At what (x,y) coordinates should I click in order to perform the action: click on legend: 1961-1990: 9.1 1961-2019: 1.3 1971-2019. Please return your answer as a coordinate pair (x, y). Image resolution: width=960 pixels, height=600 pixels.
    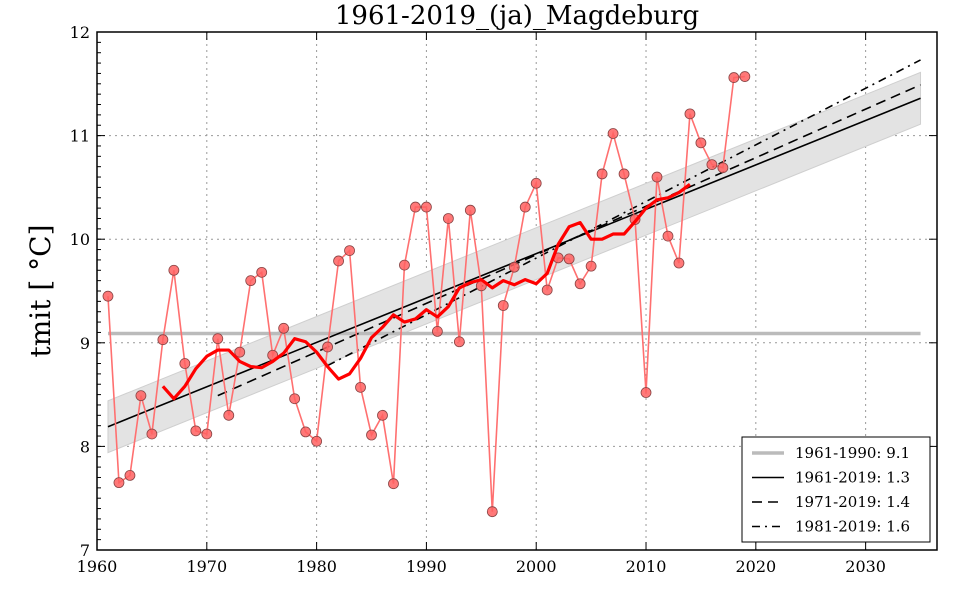
    Looking at the image, I should click on (836, 489).